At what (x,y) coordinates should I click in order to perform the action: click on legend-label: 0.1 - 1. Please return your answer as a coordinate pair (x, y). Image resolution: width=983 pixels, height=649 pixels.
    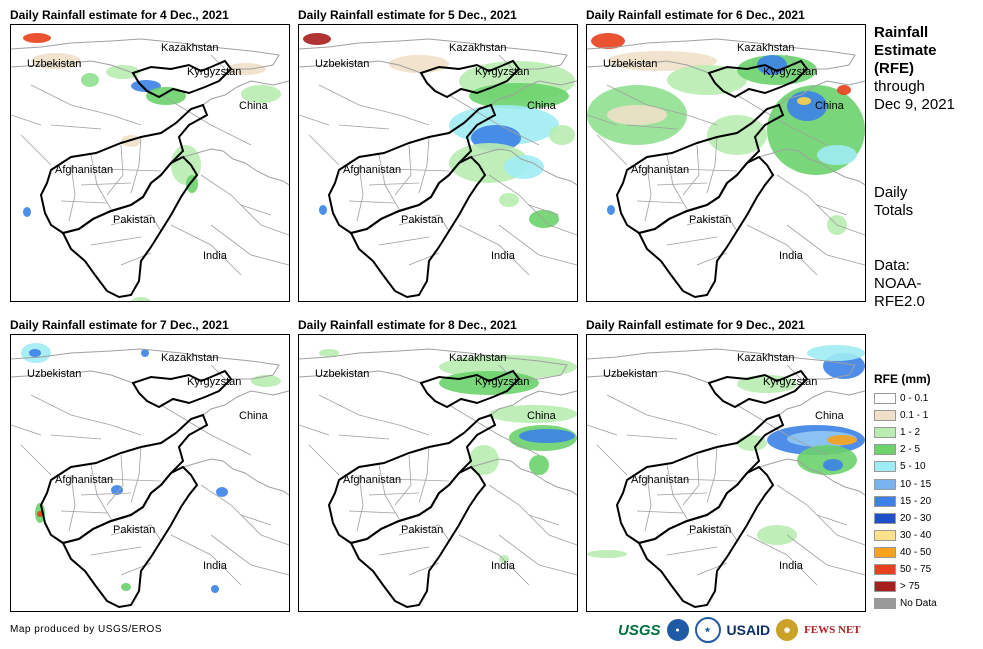
    Looking at the image, I should click on (914, 416).